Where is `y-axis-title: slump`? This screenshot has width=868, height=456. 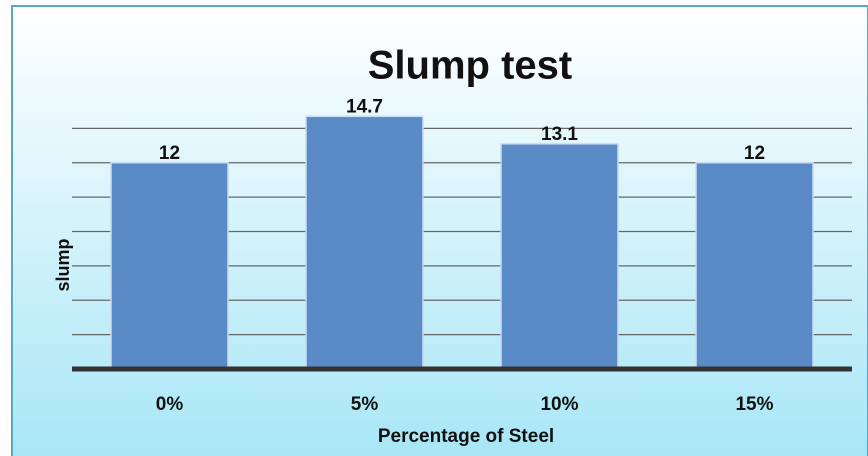
y-axis-title: slump is located at coordinates (63, 264).